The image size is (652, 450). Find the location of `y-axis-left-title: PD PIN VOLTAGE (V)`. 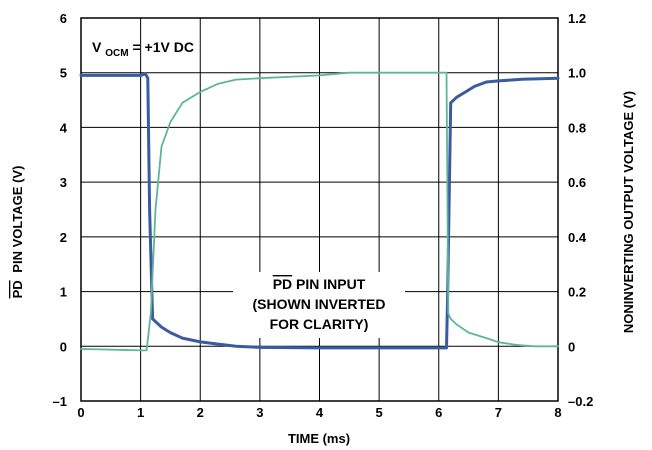

y-axis-left-title: PD PIN VOLTAGE (V) is located at coordinates (17, 232).